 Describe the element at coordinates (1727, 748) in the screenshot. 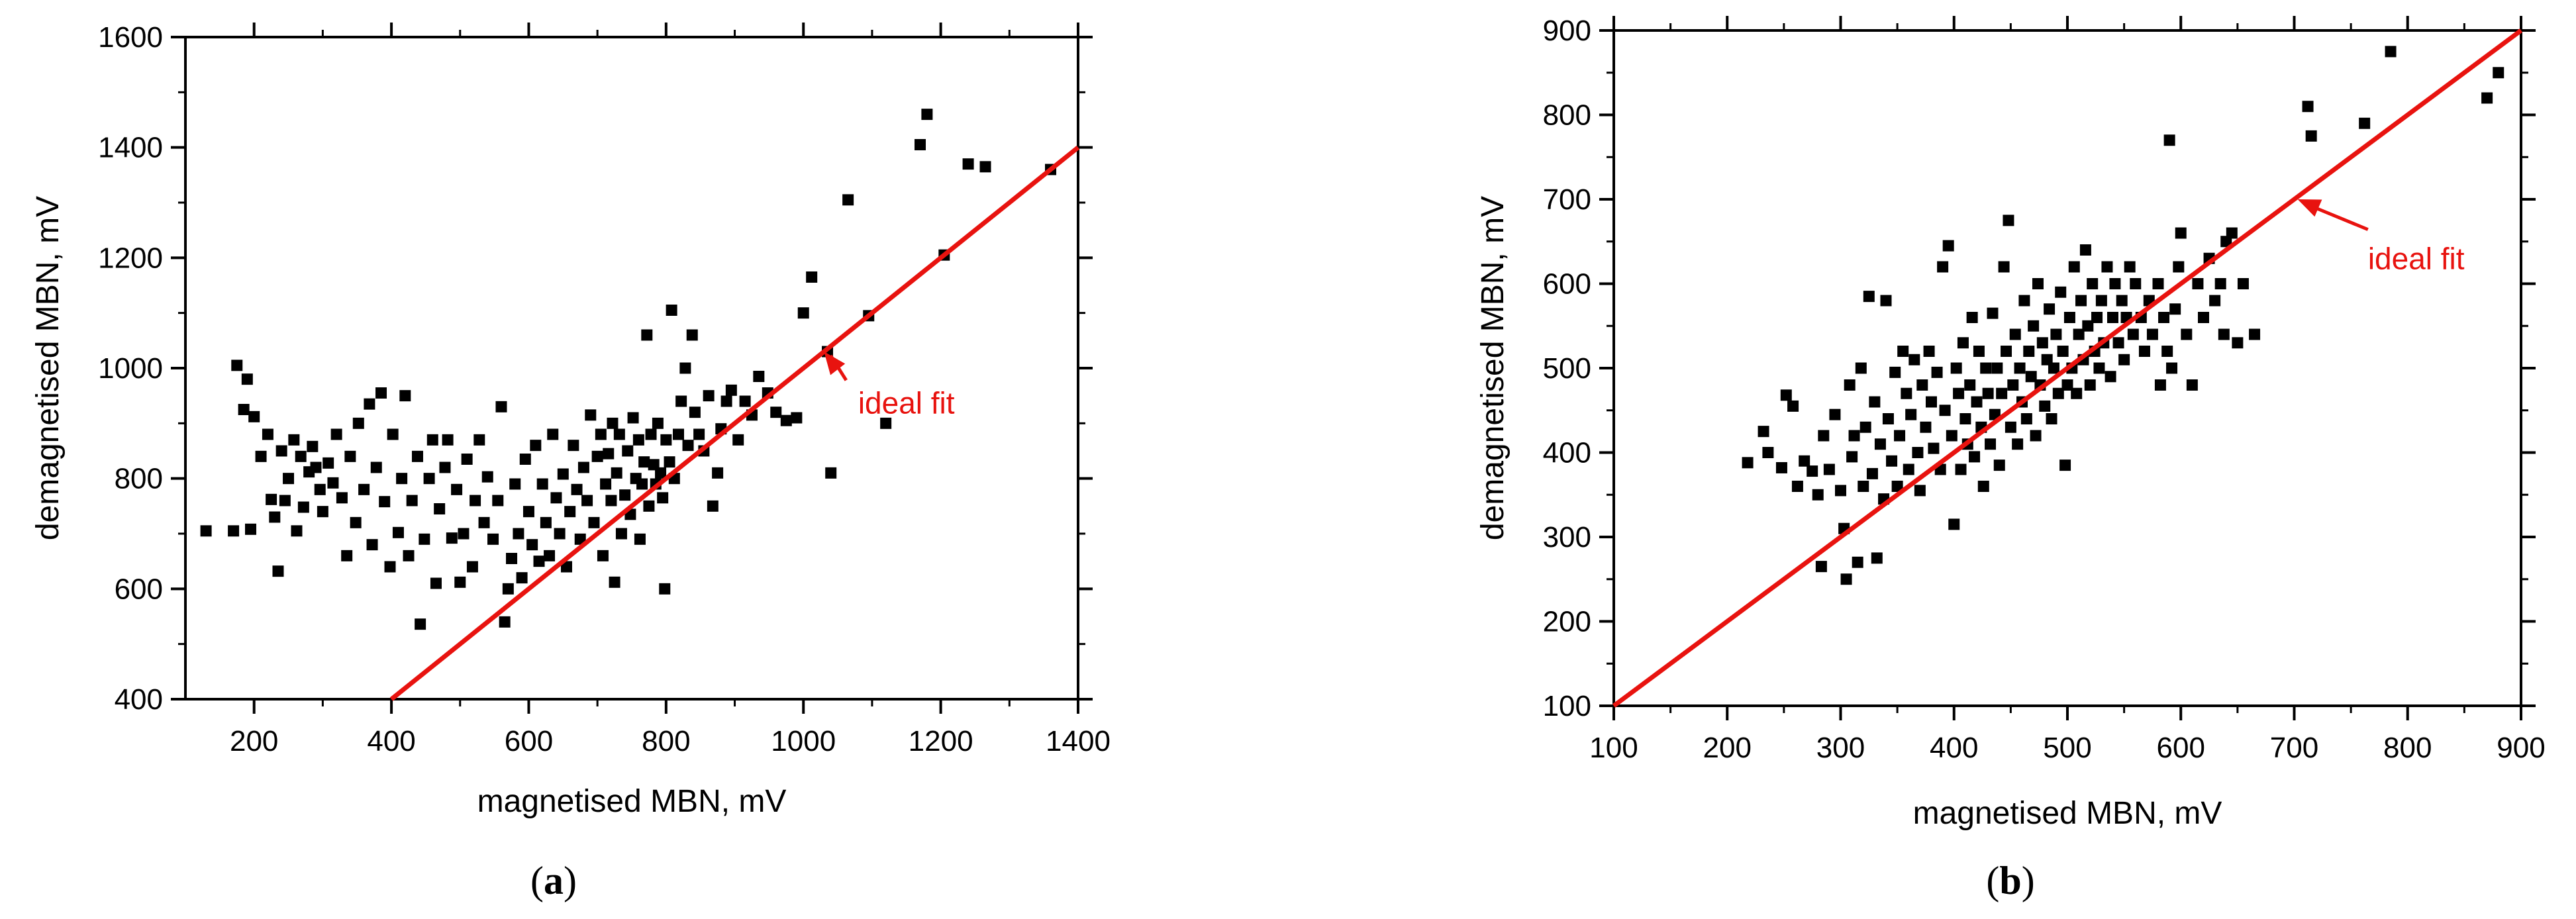

I see `x-tick-label: 200` at that location.